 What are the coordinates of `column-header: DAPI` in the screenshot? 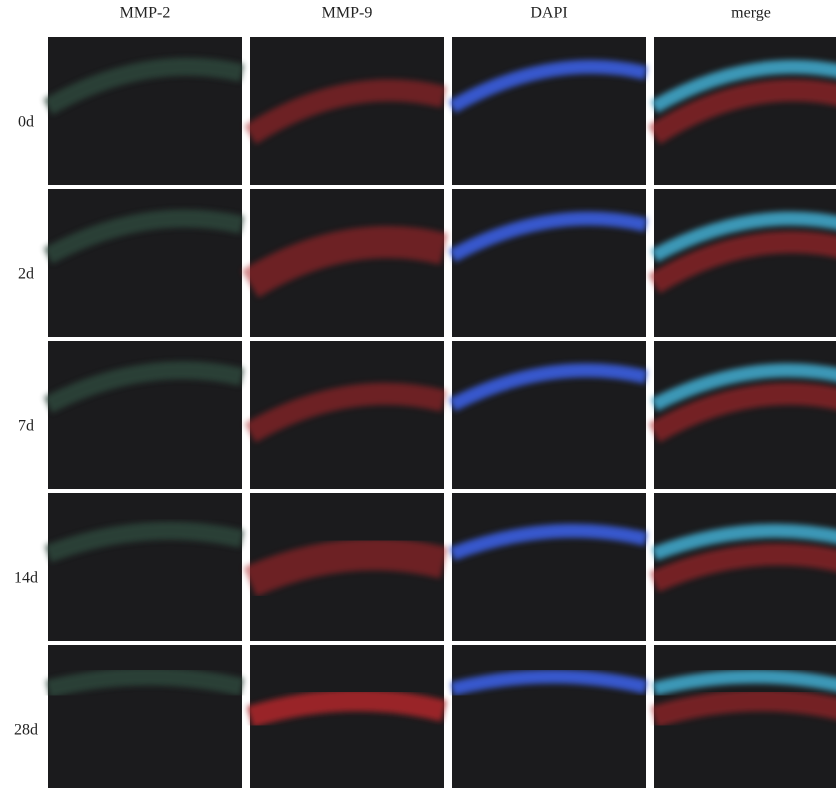 It's located at (548, 13).